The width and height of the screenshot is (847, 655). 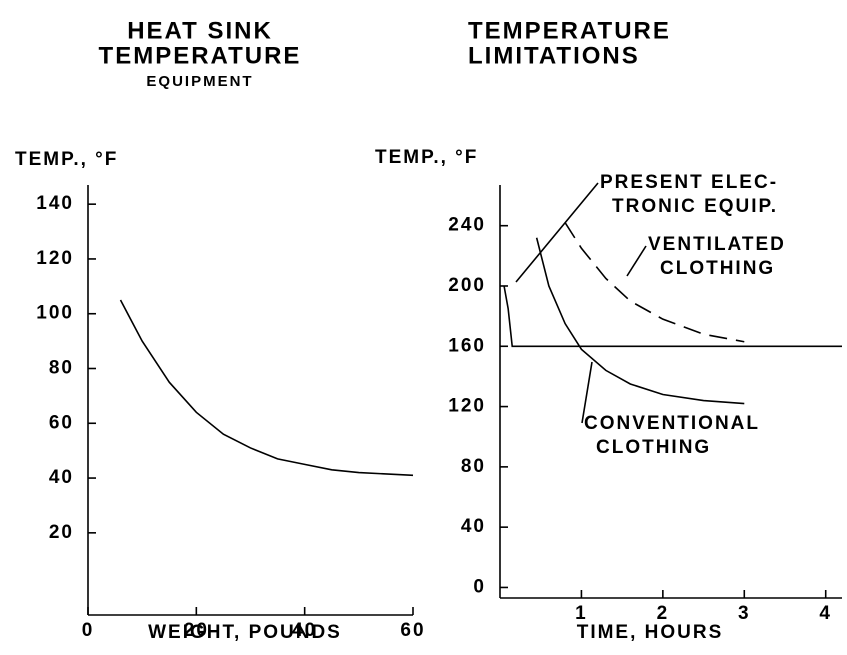 What do you see at coordinates (581, 613) in the screenshot?
I see `x-tick-label: 1` at bounding box center [581, 613].